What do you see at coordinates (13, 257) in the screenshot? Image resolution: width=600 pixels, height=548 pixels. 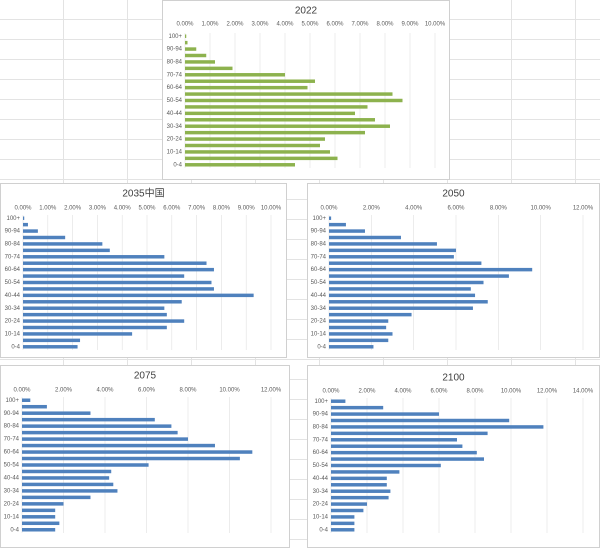 I see `y-tick-label: 70-74` at bounding box center [13, 257].